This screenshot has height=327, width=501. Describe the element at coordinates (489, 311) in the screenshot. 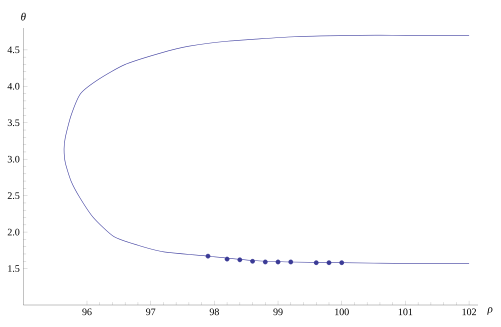

I see `x-axis-title: ρ` at that location.